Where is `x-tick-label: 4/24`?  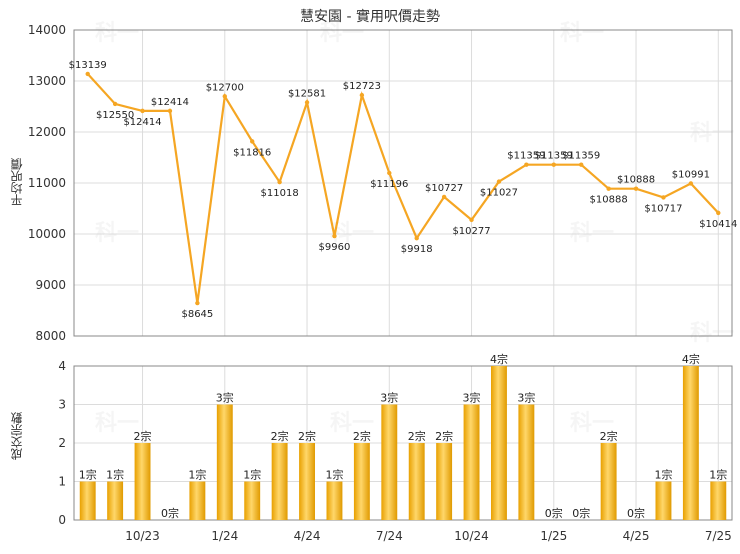
x-tick-label: 4/24 is located at coordinates (307, 536).